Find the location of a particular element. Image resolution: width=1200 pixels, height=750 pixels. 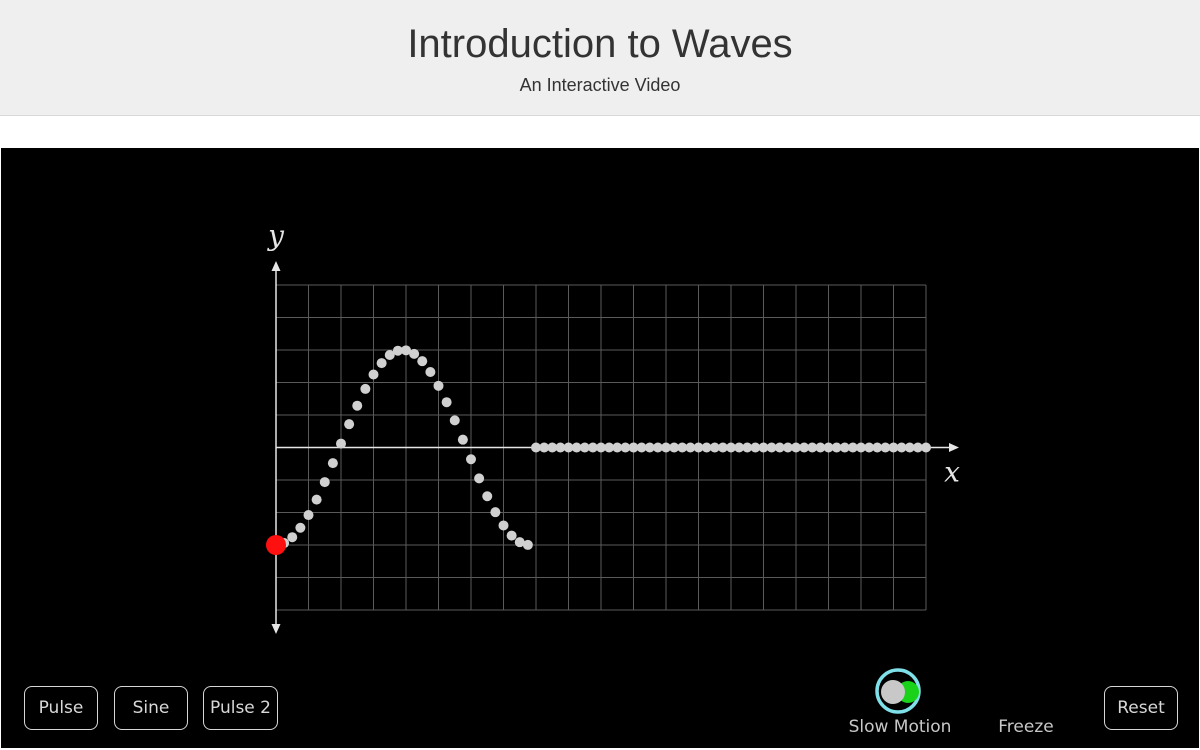

reset-button: Reset is located at coordinates (1141, 708).